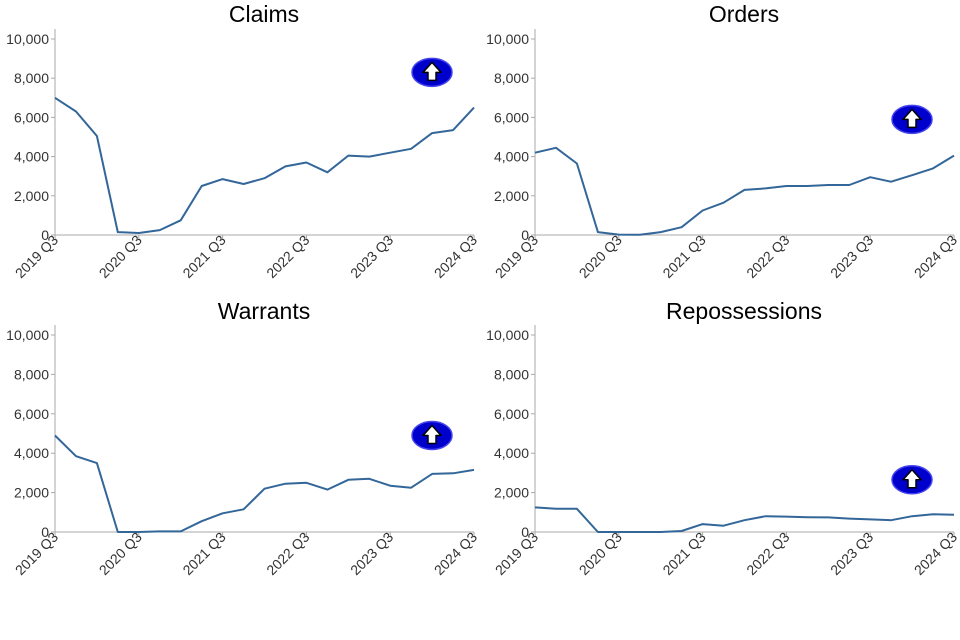 This screenshot has width=960, height=640. Describe the element at coordinates (744, 191) in the screenshot. I see `series-line-orders` at that location.